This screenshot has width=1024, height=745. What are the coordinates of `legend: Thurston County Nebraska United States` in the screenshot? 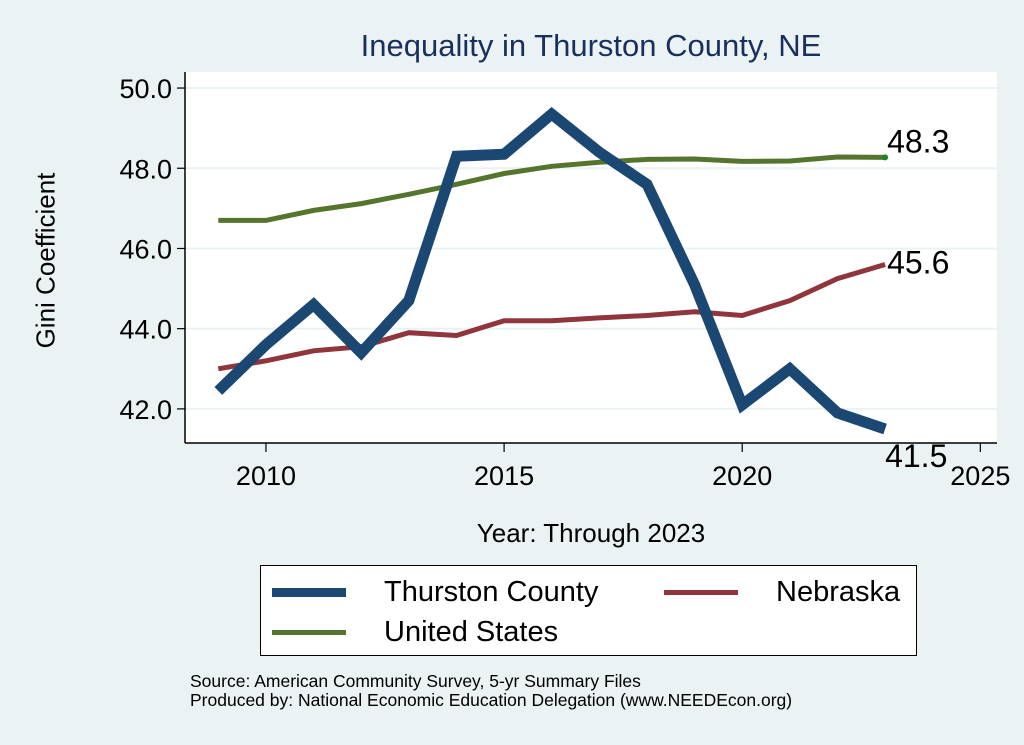 It's located at (588, 610).